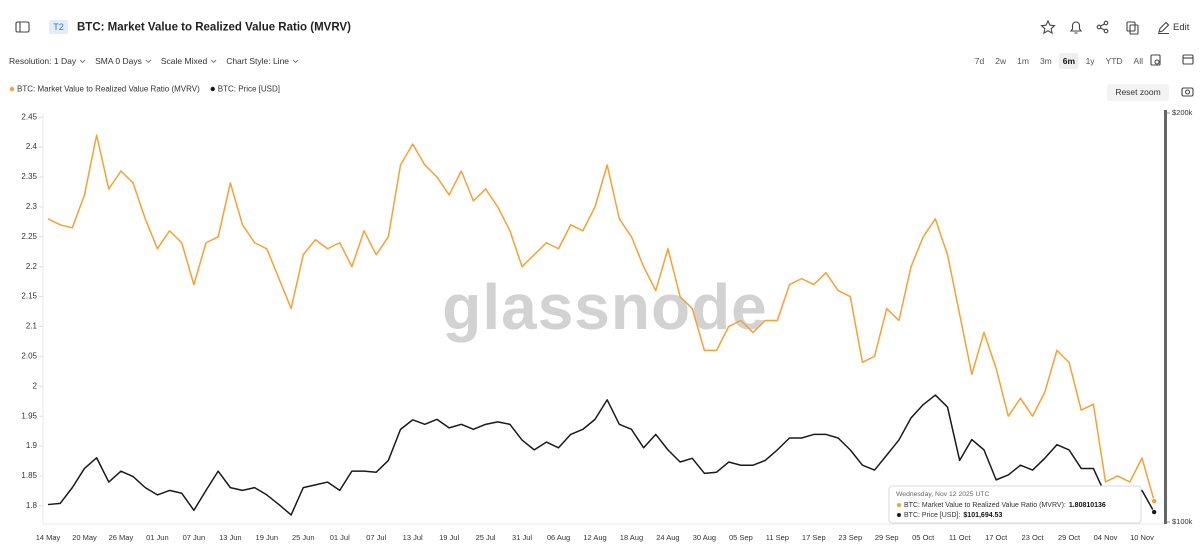  What do you see at coordinates (486, 537) in the screenshot?
I see `x-tick-label: 25 Jul` at bounding box center [486, 537].